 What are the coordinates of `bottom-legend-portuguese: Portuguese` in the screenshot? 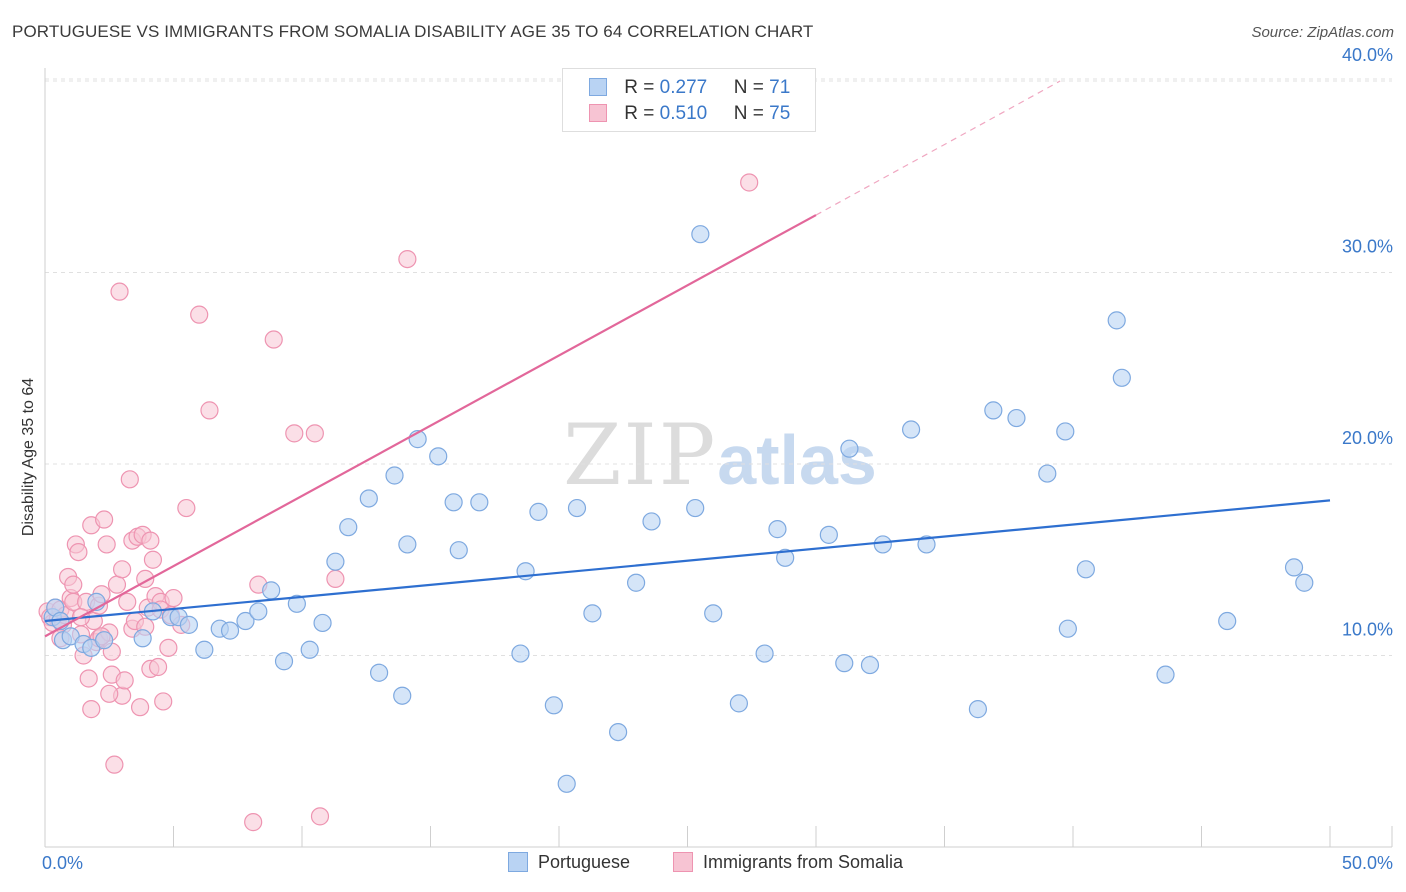 It's located at (569, 864).